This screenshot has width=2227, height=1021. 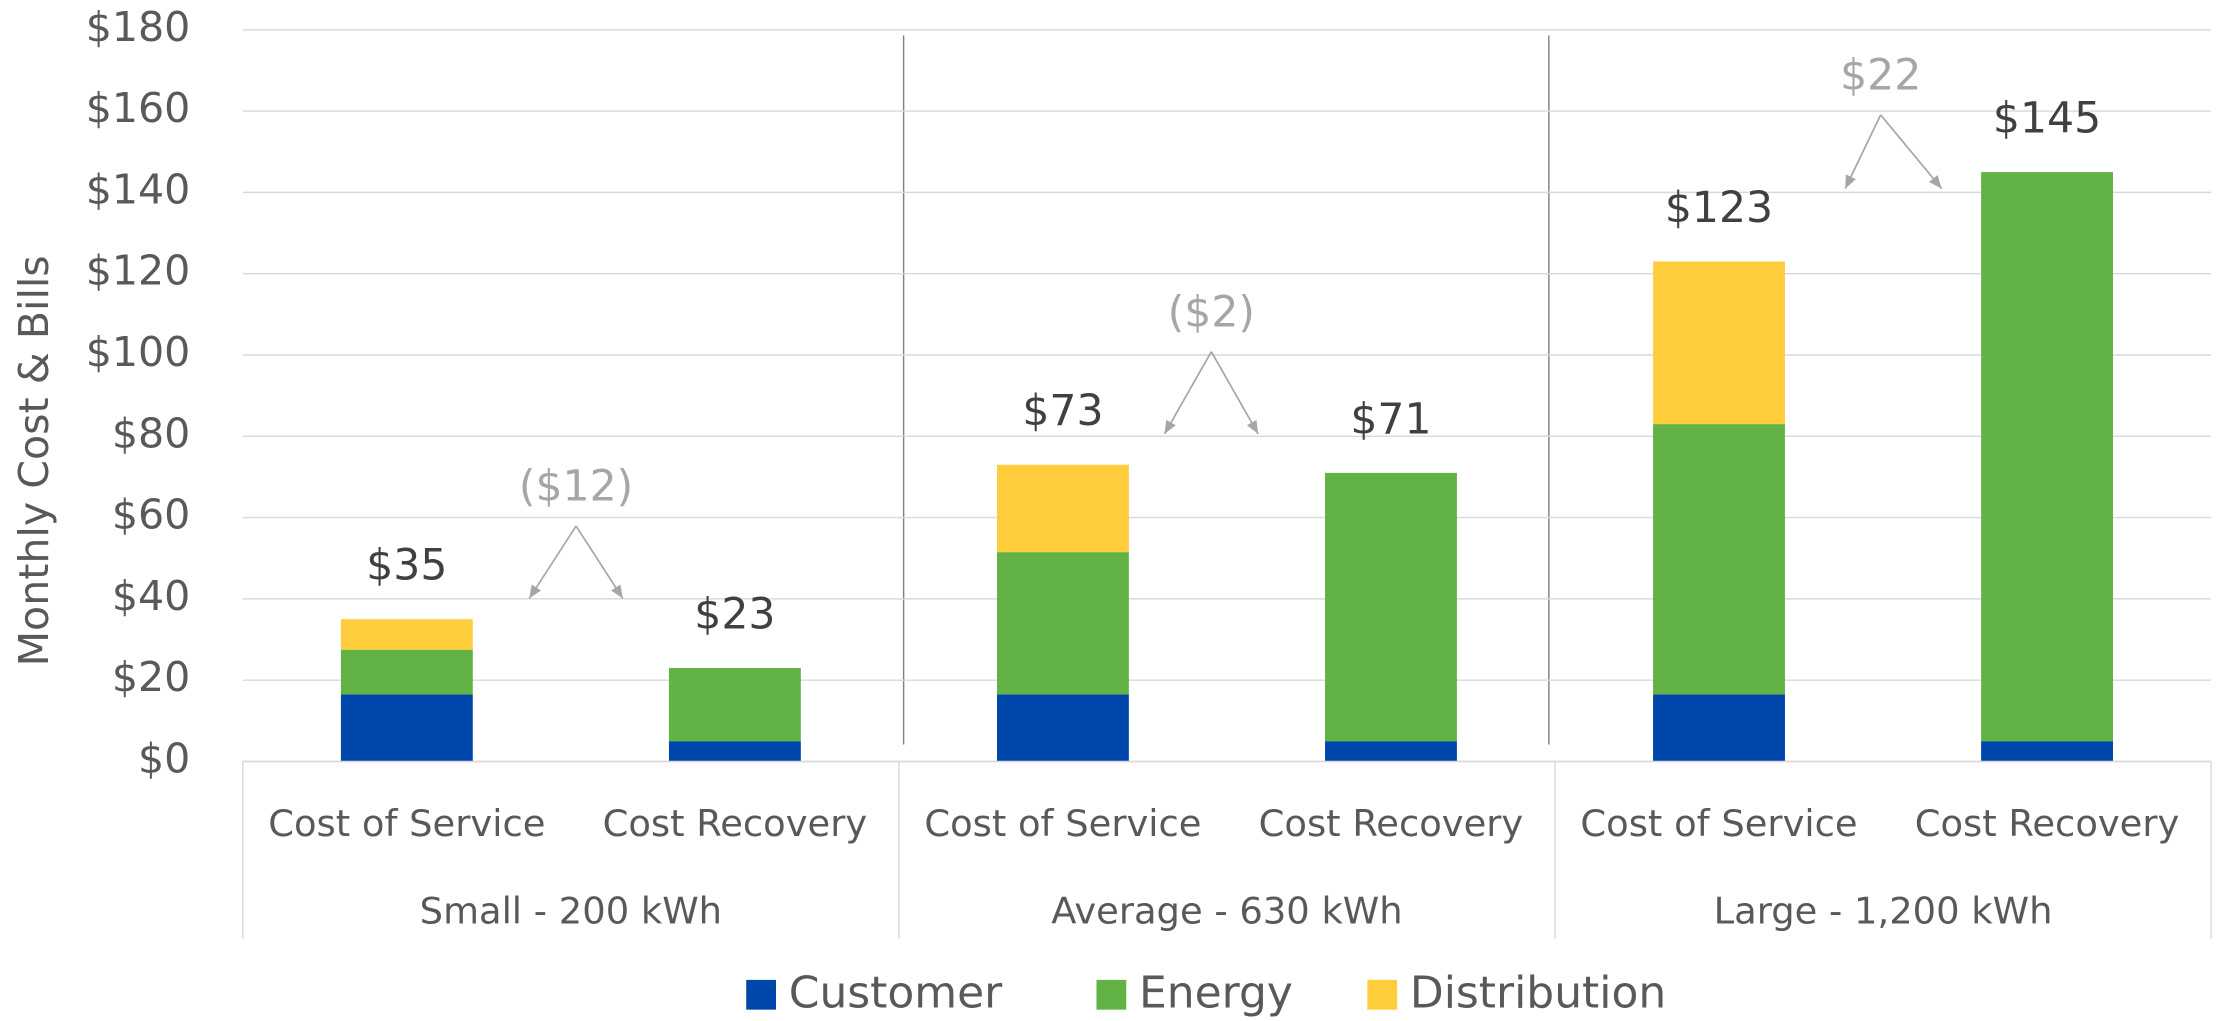 What do you see at coordinates (1880, 75) in the screenshot?
I see `annotation: $22` at bounding box center [1880, 75].